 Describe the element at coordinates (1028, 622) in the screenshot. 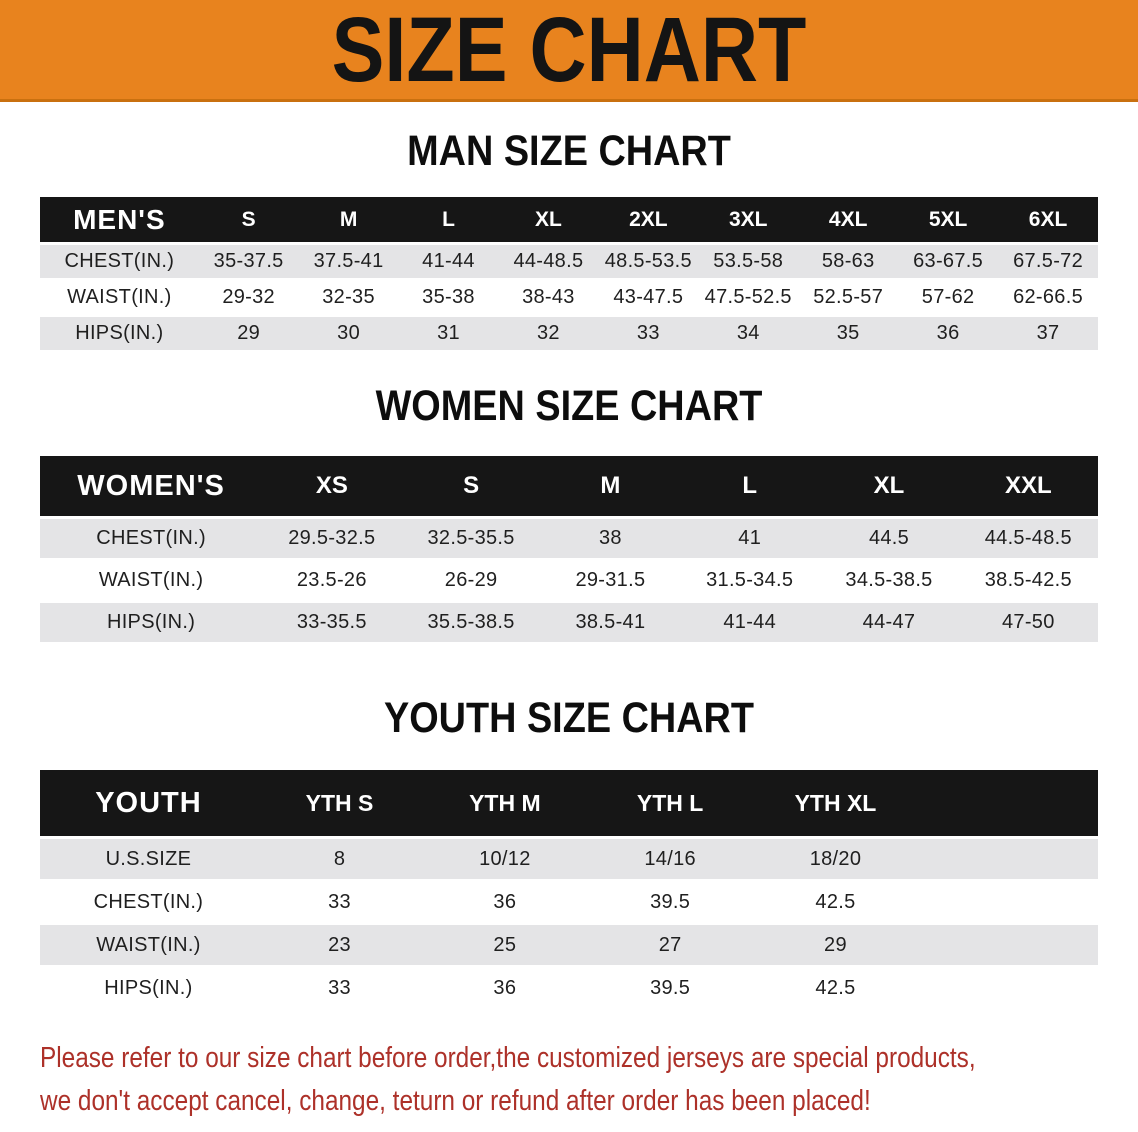

I see `value-cell: 47-50` at that location.